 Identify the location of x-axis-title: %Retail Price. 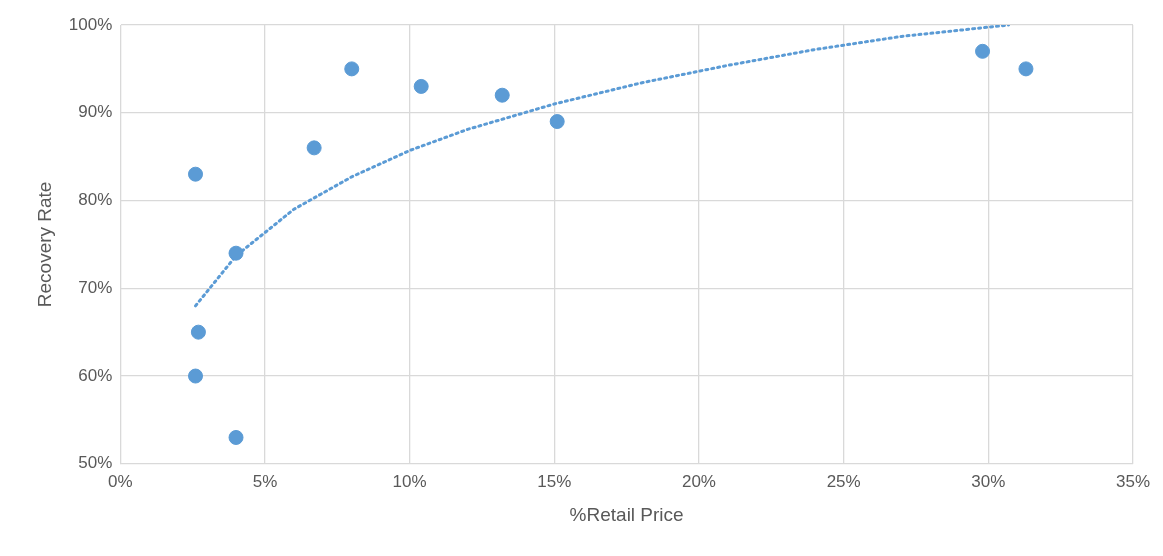
(626, 514).